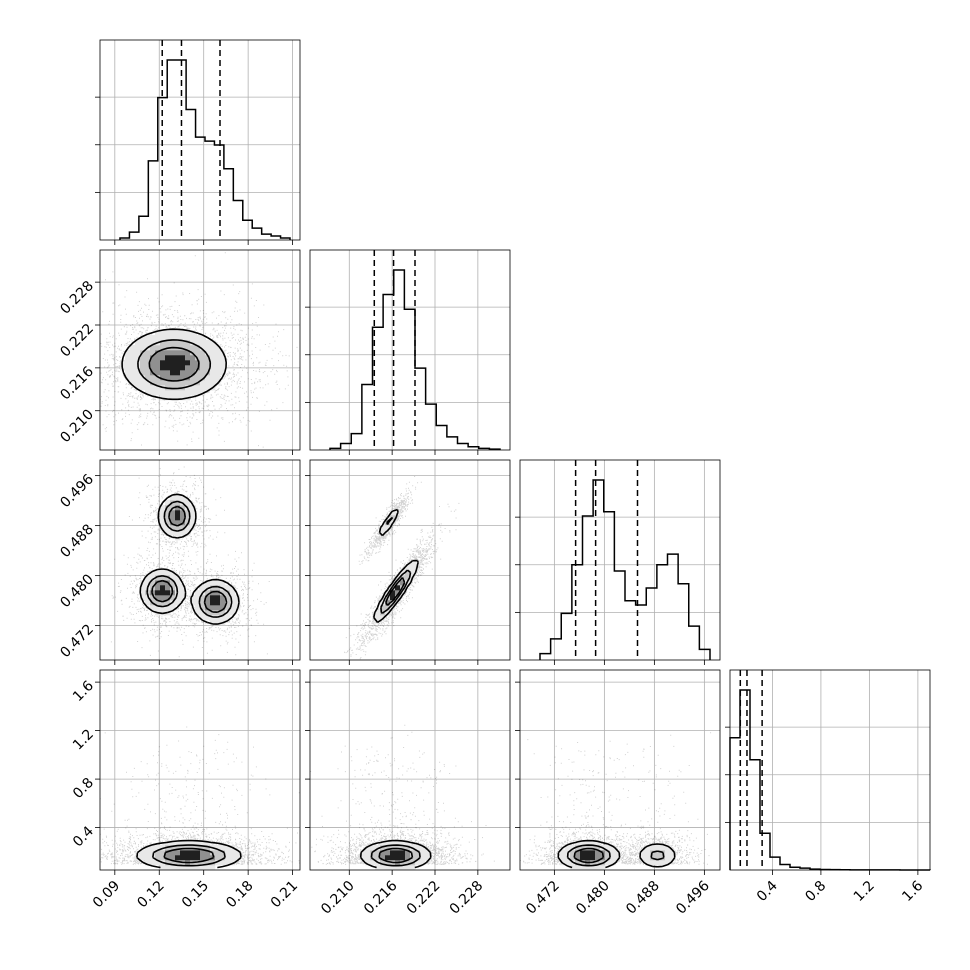  Describe the element at coordinates (693, 898) in the screenshot. I see `x-tick-label: 0.496` at that location.